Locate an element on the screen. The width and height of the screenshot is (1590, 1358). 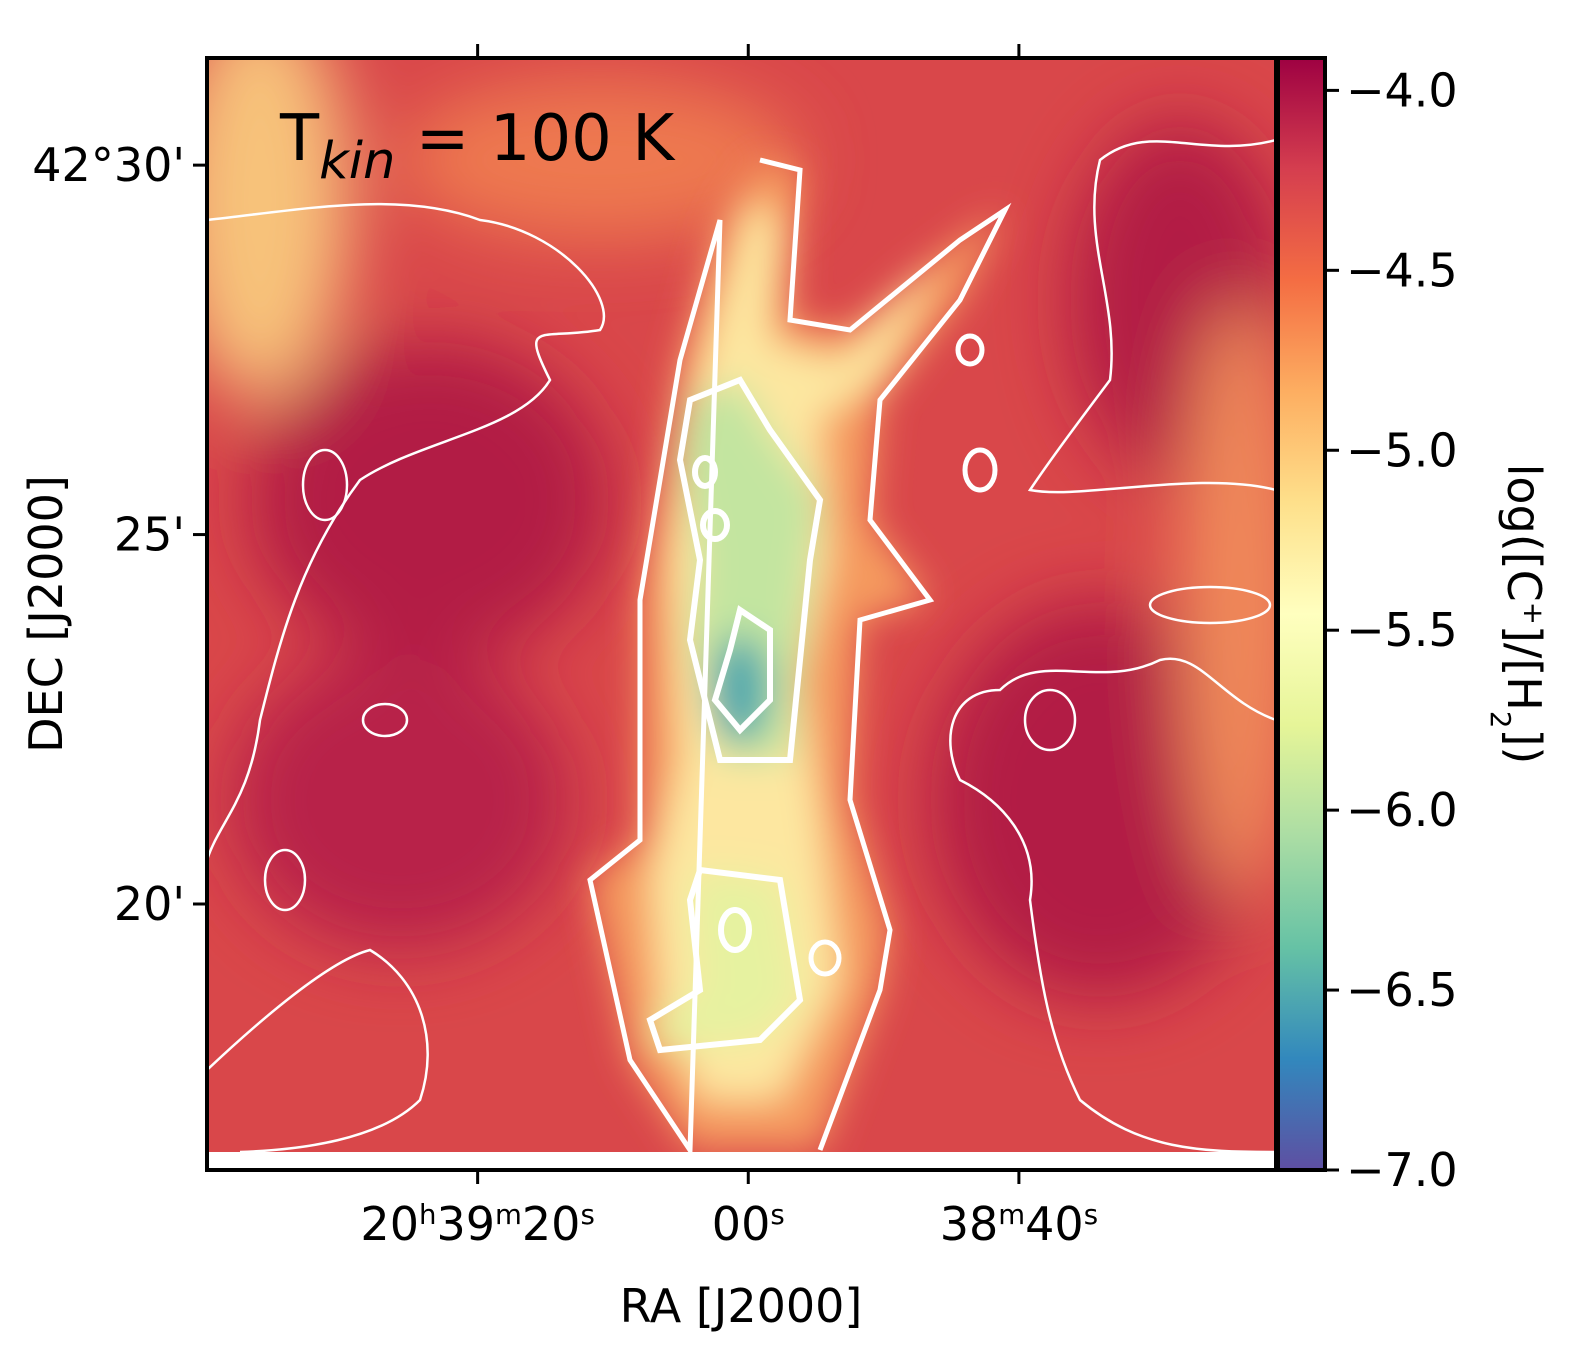
text-segment: = 100 K is located at coordinates (535, 139).